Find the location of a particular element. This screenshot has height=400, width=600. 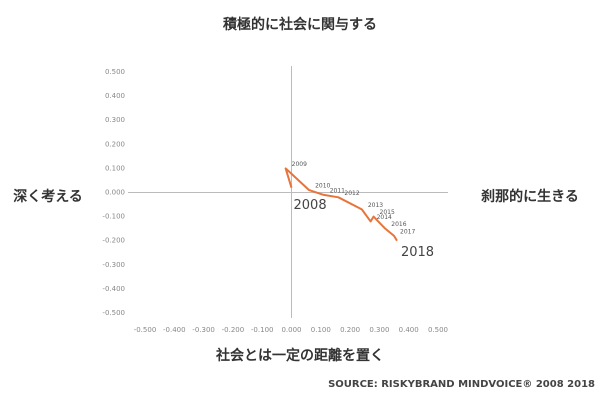

source: SOURCE: RISKYBRAND MINDVOICE® 2008 2018 is located at coordinates (461, 384).